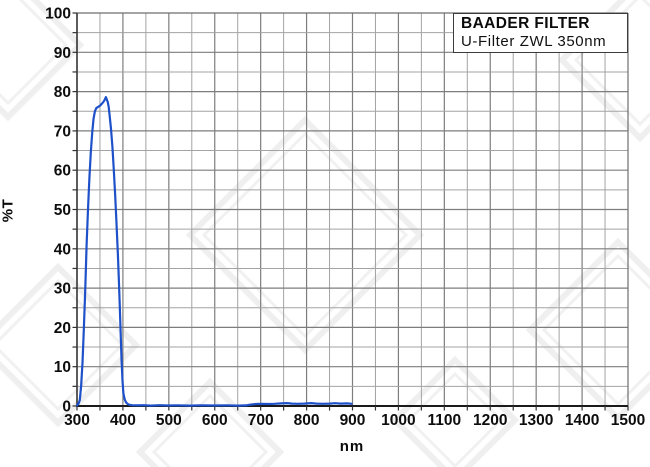 Image resolution: width=650 pixels, height=467 pixels. What do you see at coordinates (628, 420) in the screenshot?
I see `x-tick-label: 1500` at bounding box center [628, 420].